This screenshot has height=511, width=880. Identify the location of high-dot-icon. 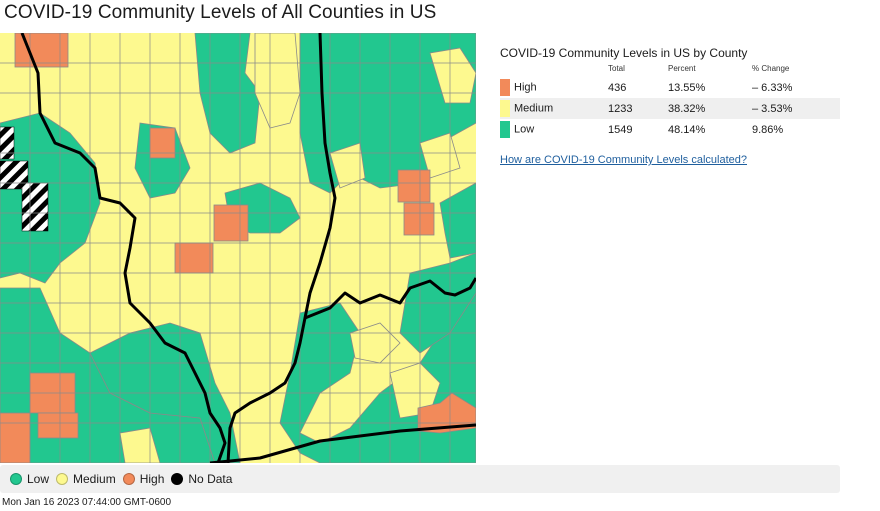
(128, 479).